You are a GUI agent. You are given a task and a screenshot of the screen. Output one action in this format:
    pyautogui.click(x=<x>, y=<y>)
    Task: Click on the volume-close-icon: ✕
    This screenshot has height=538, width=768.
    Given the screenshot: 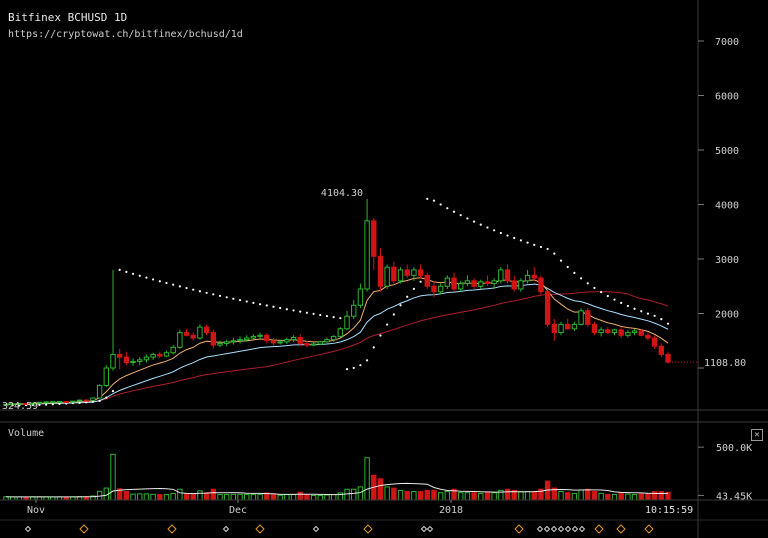 What is the action you would take?
    pyautogui.click(x=757, y=435)
    